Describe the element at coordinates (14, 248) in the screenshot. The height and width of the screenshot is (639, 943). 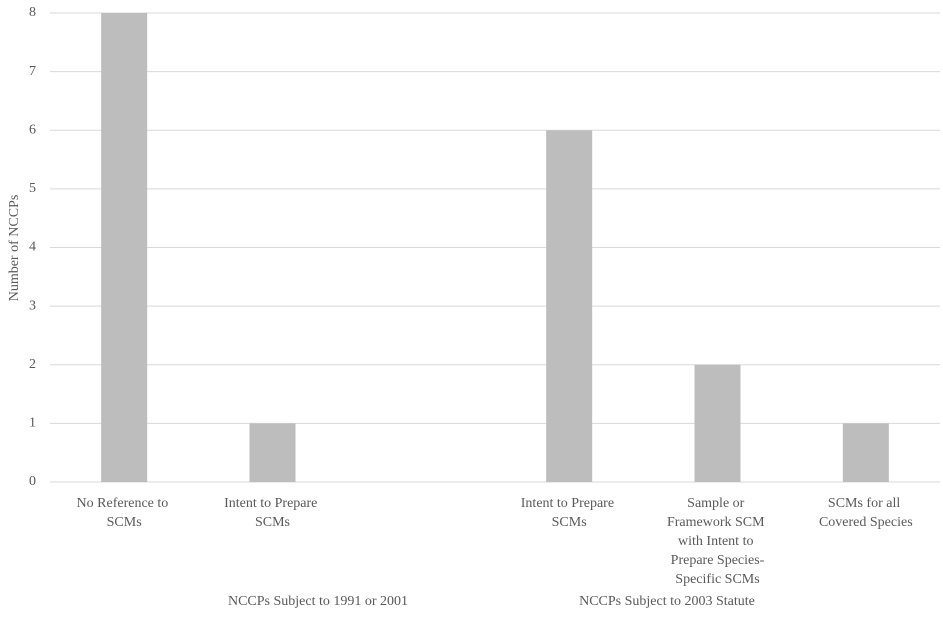
I see `y-axis-label: Number of NCCPs` at that location.